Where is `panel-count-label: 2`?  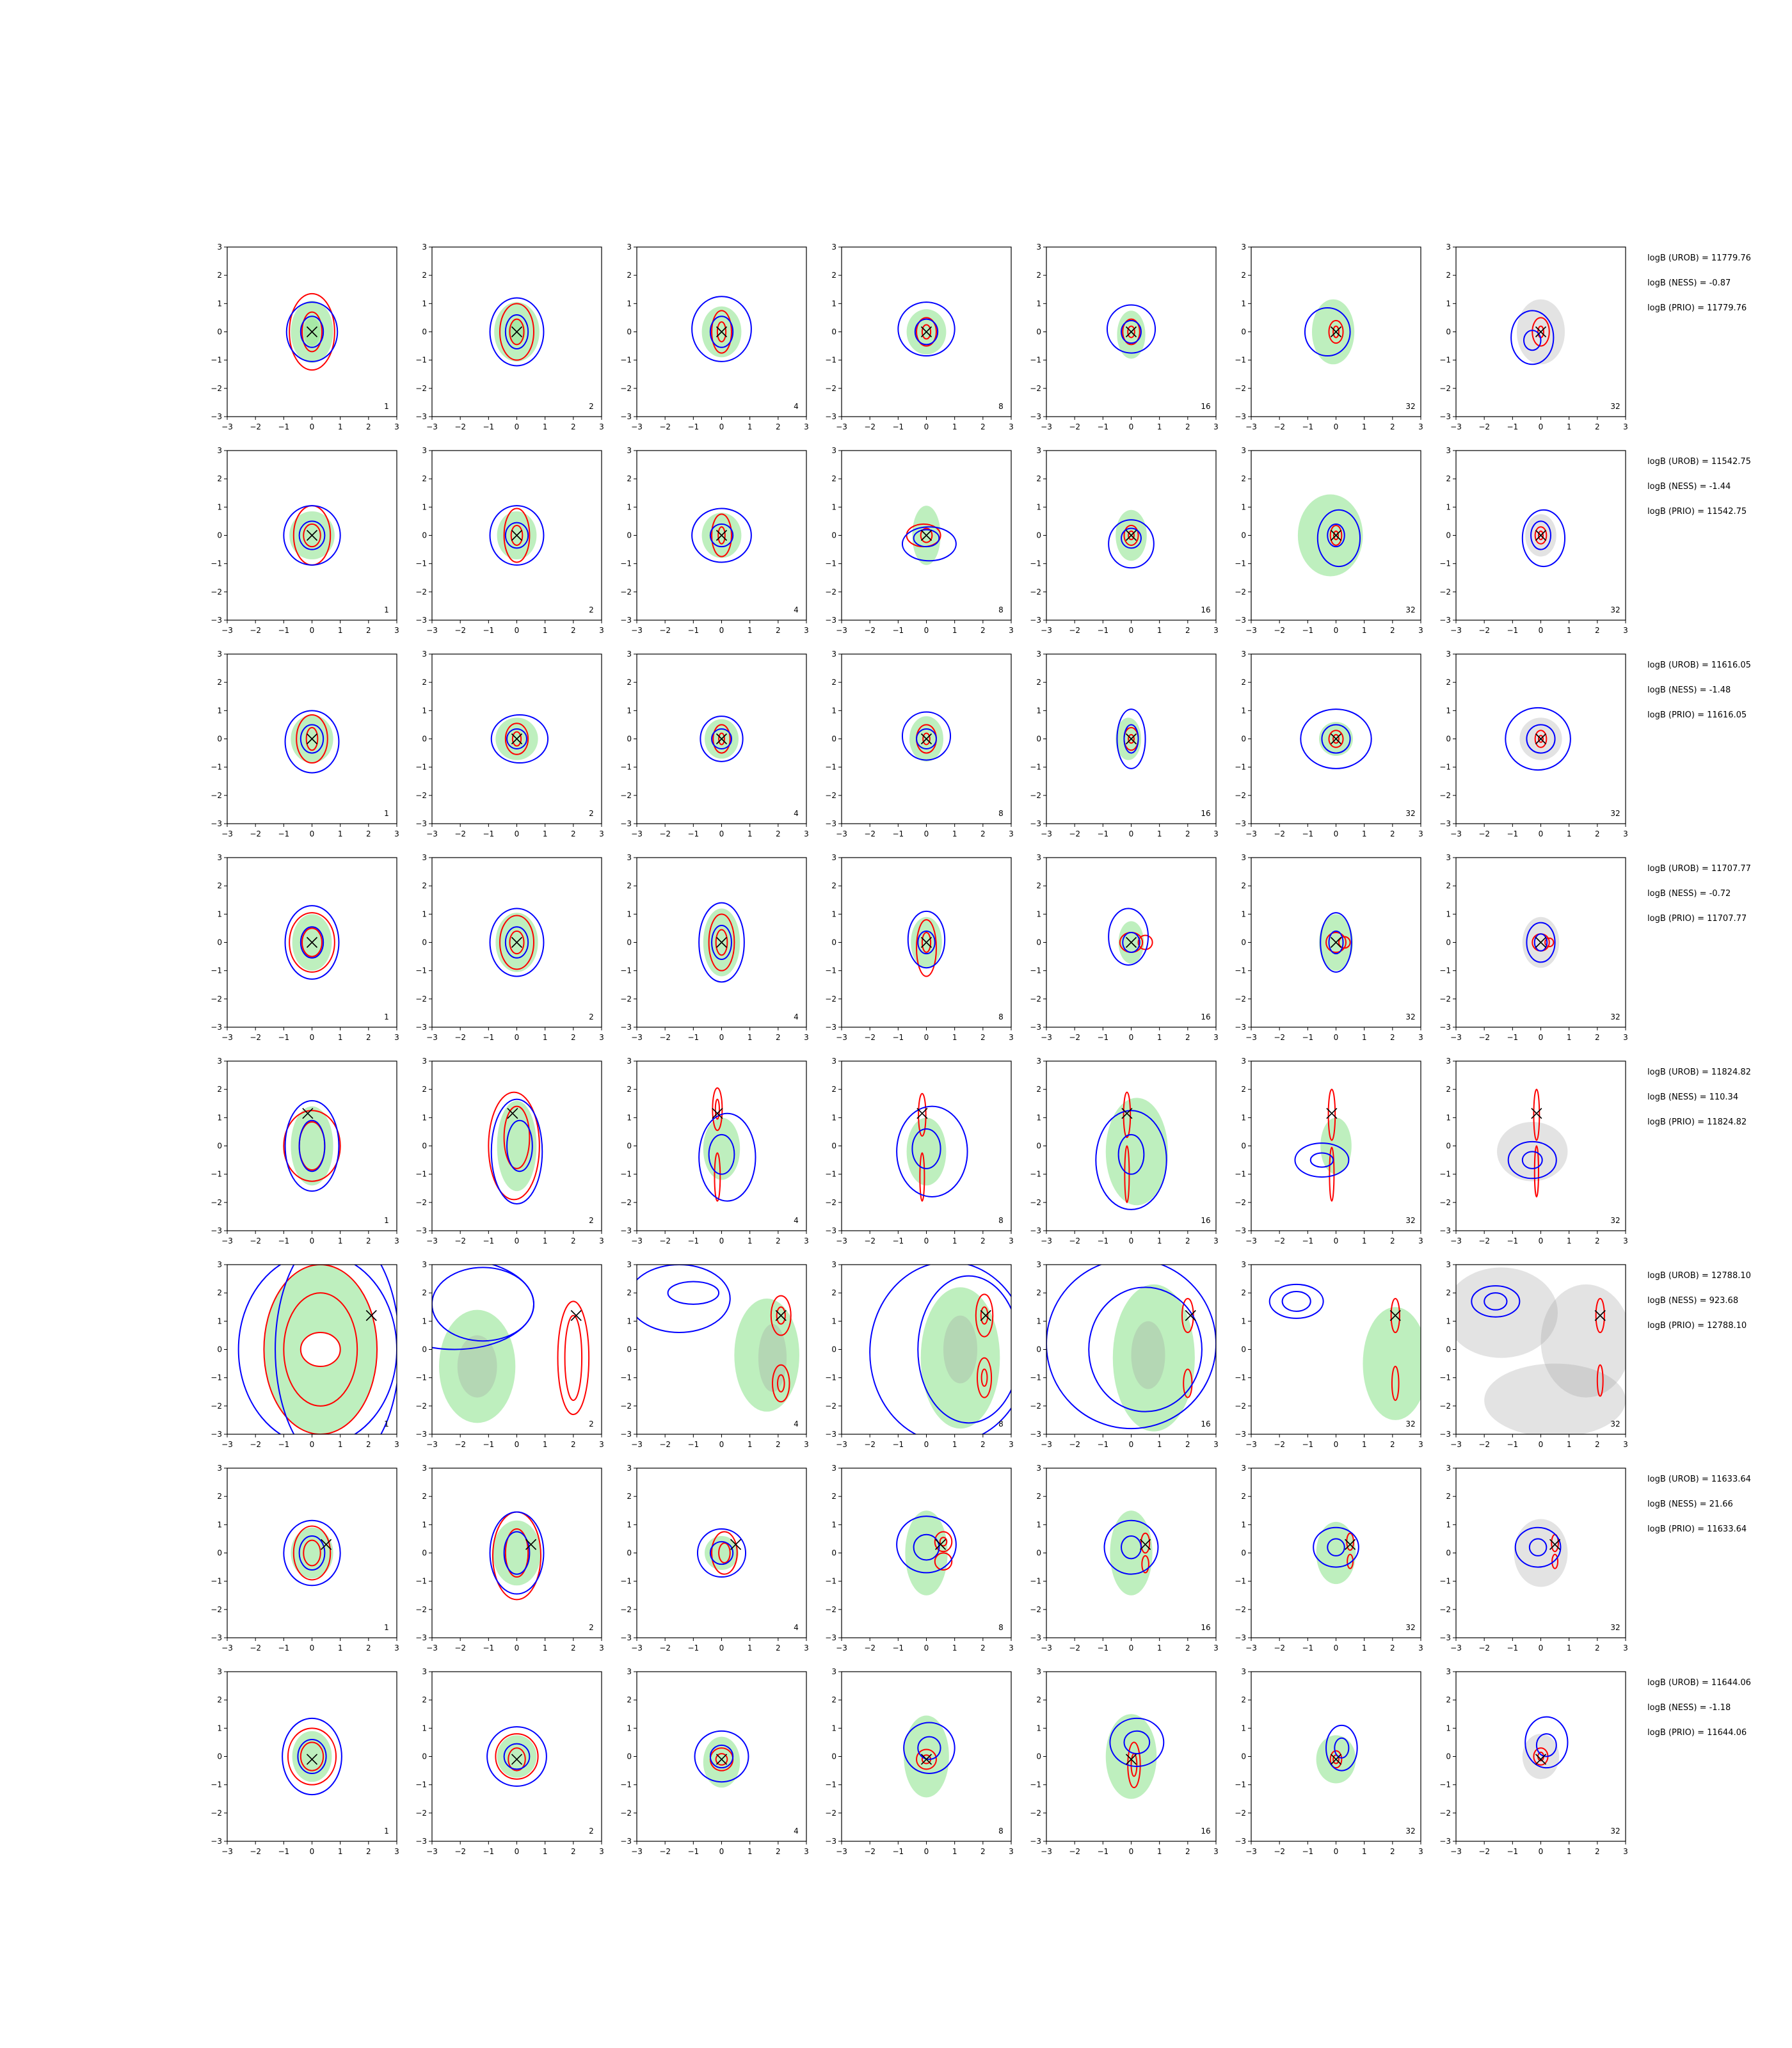
panel-count-label: 2 is located at coordinates (591, 1220).